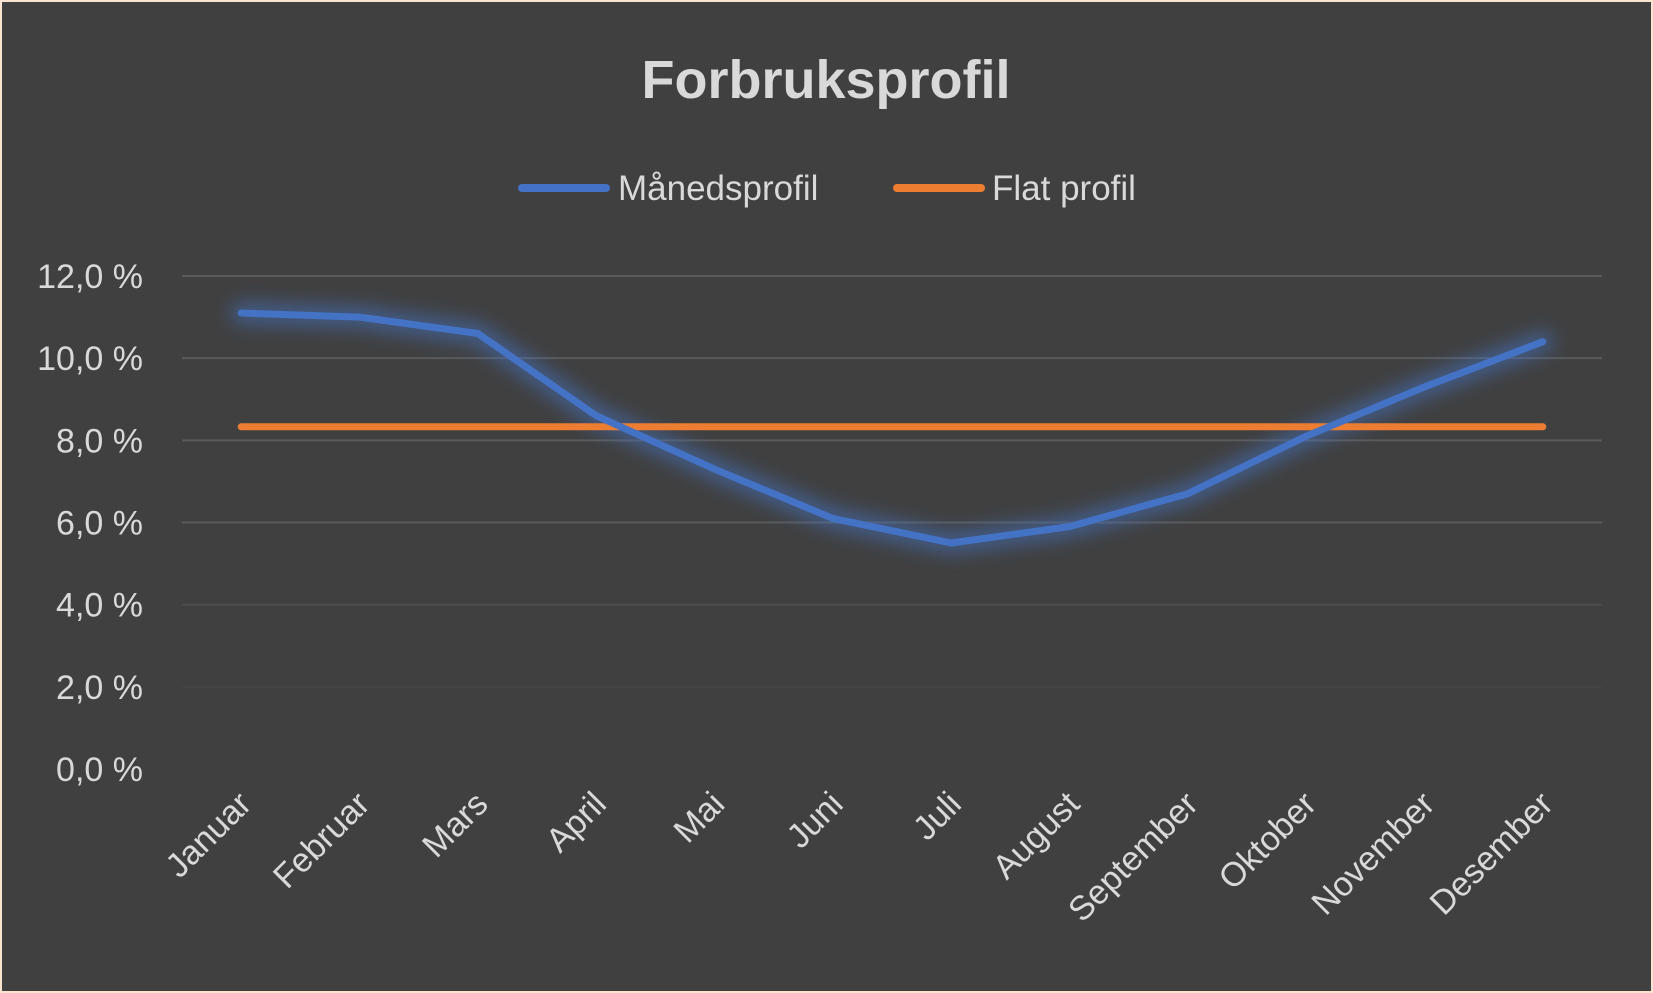 Image resolution: width=1653 pixels, height=993 pixels. What do you see at coordinates (90, 359) in the screenshot?
I see `y-tick-label: 10,0 %` at bounding box center [90, 359].